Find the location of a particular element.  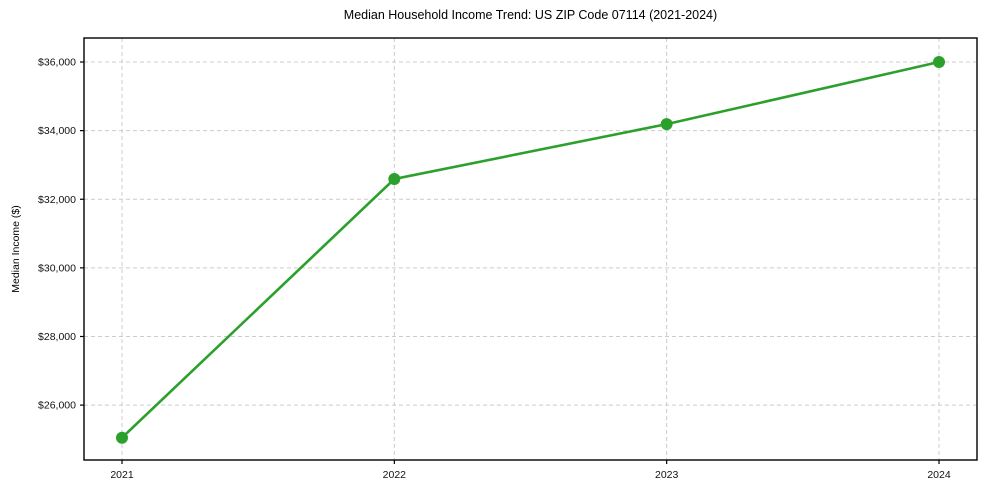

x-tick-label: 2023 is located at coordinates (667, 475).